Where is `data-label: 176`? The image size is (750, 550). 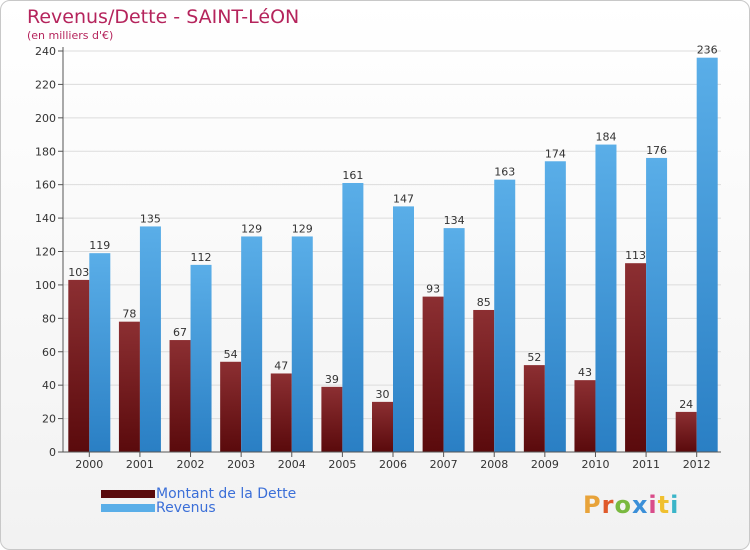 data-label: 176 is located at coordinates (656, 150).